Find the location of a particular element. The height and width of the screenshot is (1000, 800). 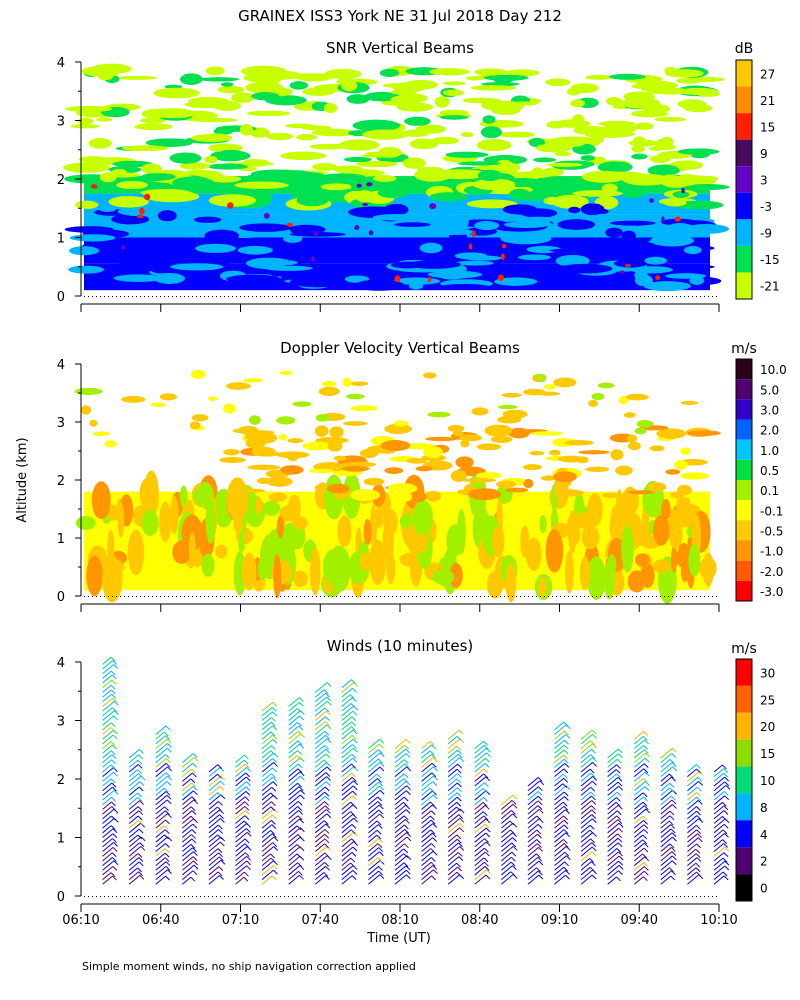

y-tick-label: 2 is located at coordinates (61, 481).